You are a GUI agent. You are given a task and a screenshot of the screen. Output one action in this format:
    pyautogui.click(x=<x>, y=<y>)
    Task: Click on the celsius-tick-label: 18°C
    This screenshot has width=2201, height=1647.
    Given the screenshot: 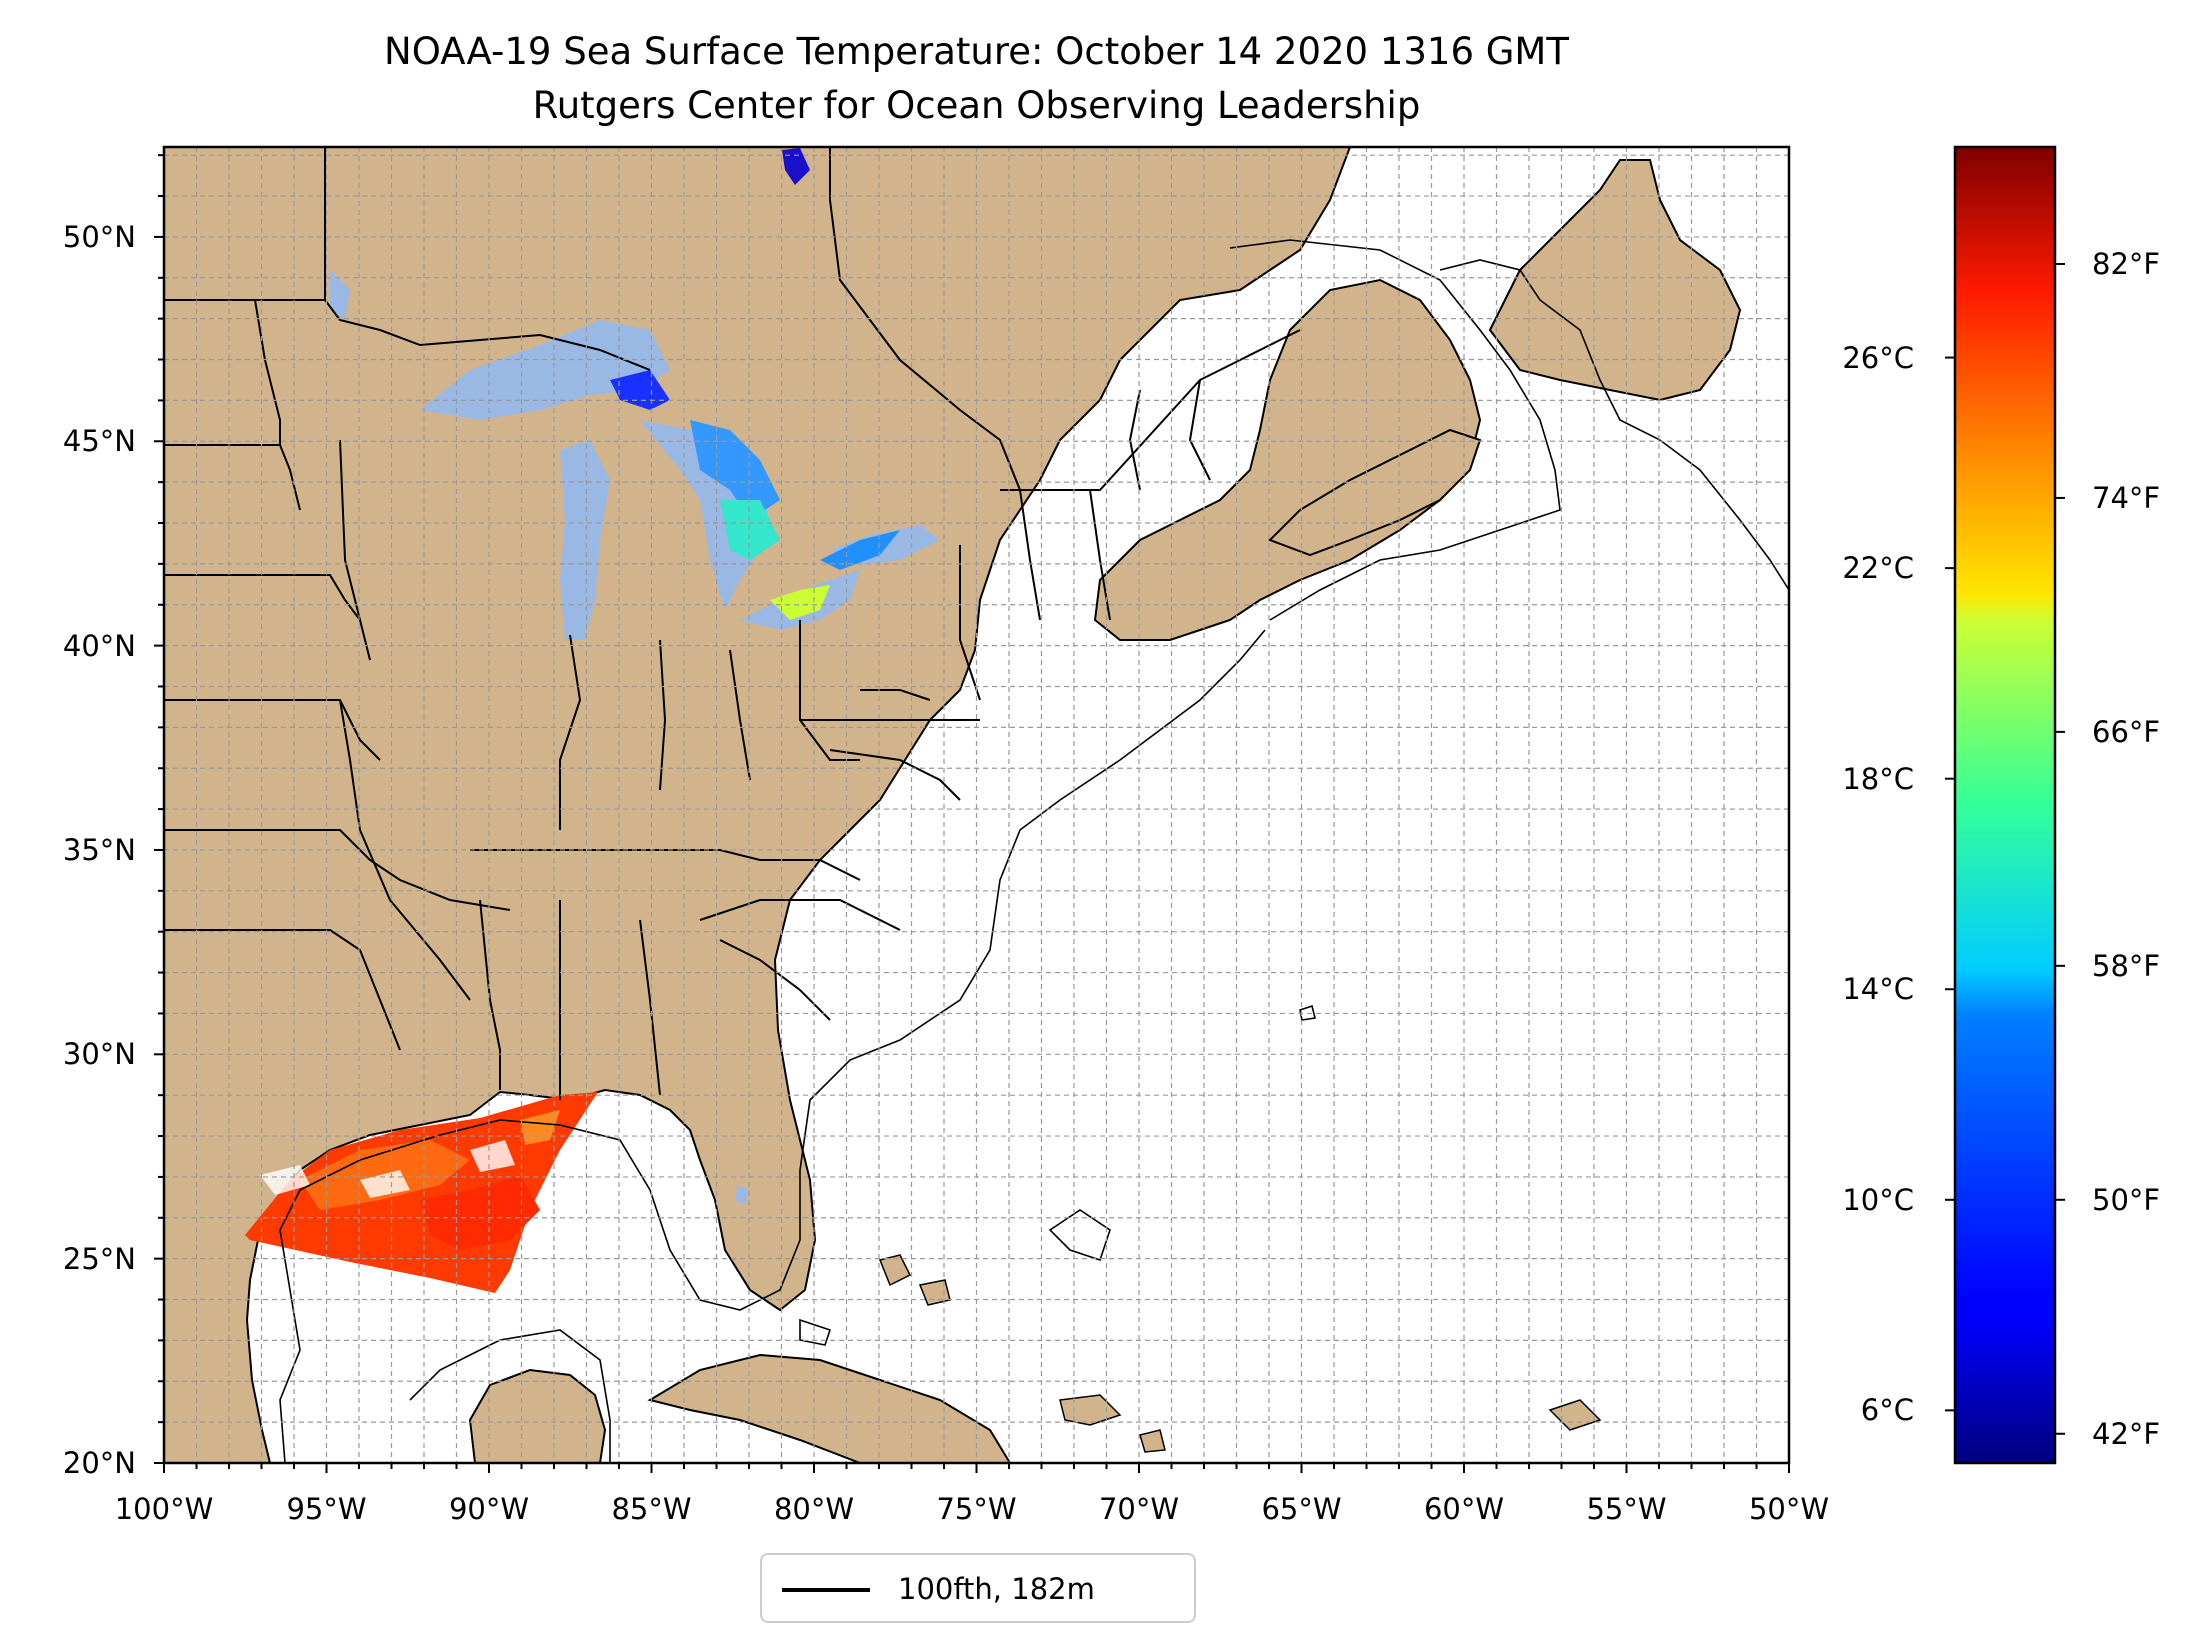 What is the action you would take?
    pyautogui.click(x=1878, y=778)
    